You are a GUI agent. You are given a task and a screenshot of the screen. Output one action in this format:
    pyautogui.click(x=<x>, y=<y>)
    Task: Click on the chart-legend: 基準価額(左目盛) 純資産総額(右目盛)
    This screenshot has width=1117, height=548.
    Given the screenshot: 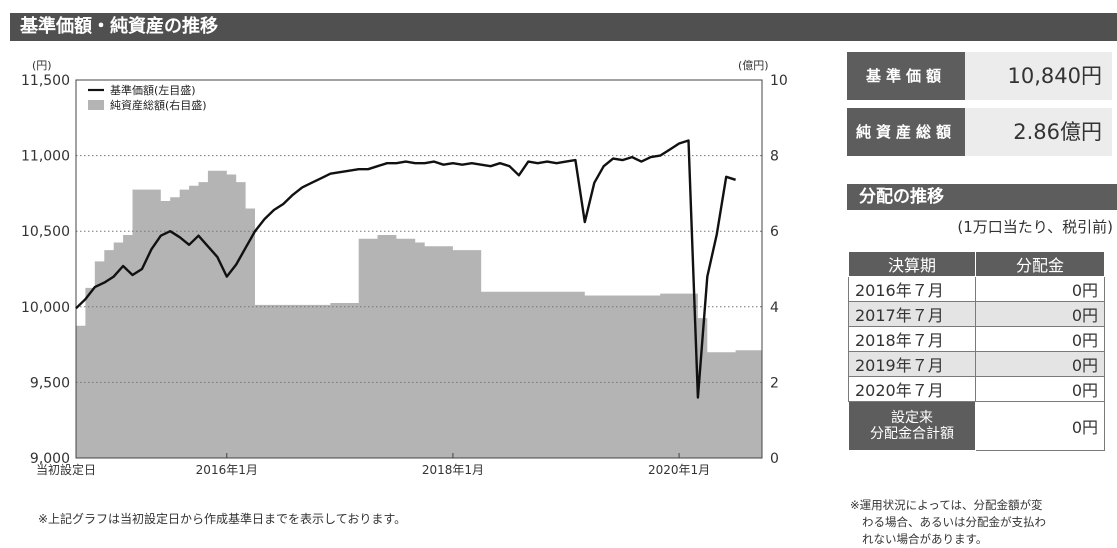 What is the action you would take?
    pyautogui.click(x=147, y=97)
    